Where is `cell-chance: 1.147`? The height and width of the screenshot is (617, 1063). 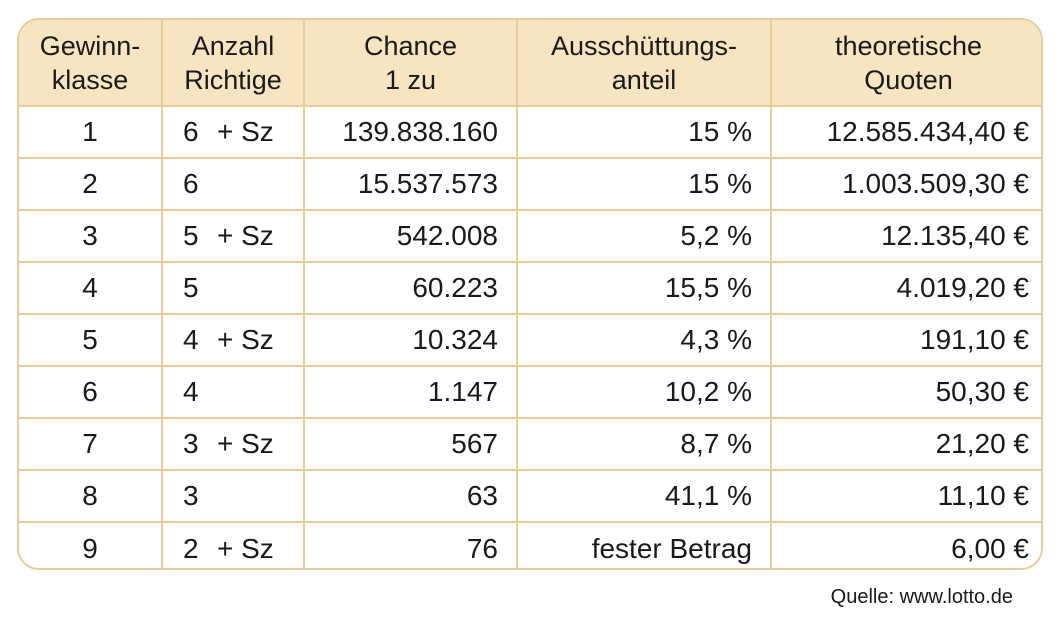 cell-chance: 1.147 is located at coordinates (411, 392).